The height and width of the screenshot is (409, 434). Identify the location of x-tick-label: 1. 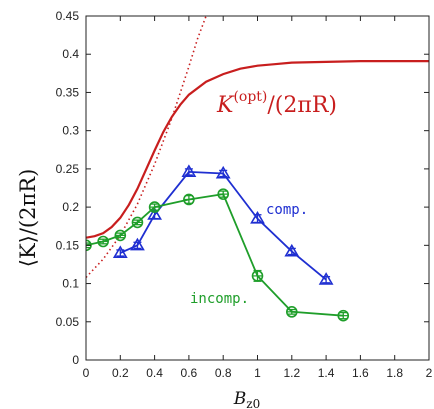
(257, 373).